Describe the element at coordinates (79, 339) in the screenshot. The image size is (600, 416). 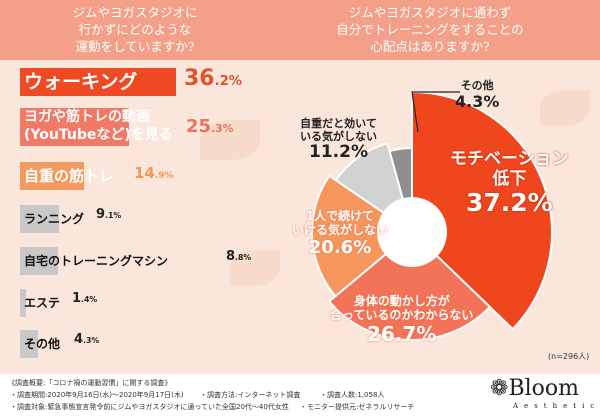
I see `bar-value: 4` at that location.